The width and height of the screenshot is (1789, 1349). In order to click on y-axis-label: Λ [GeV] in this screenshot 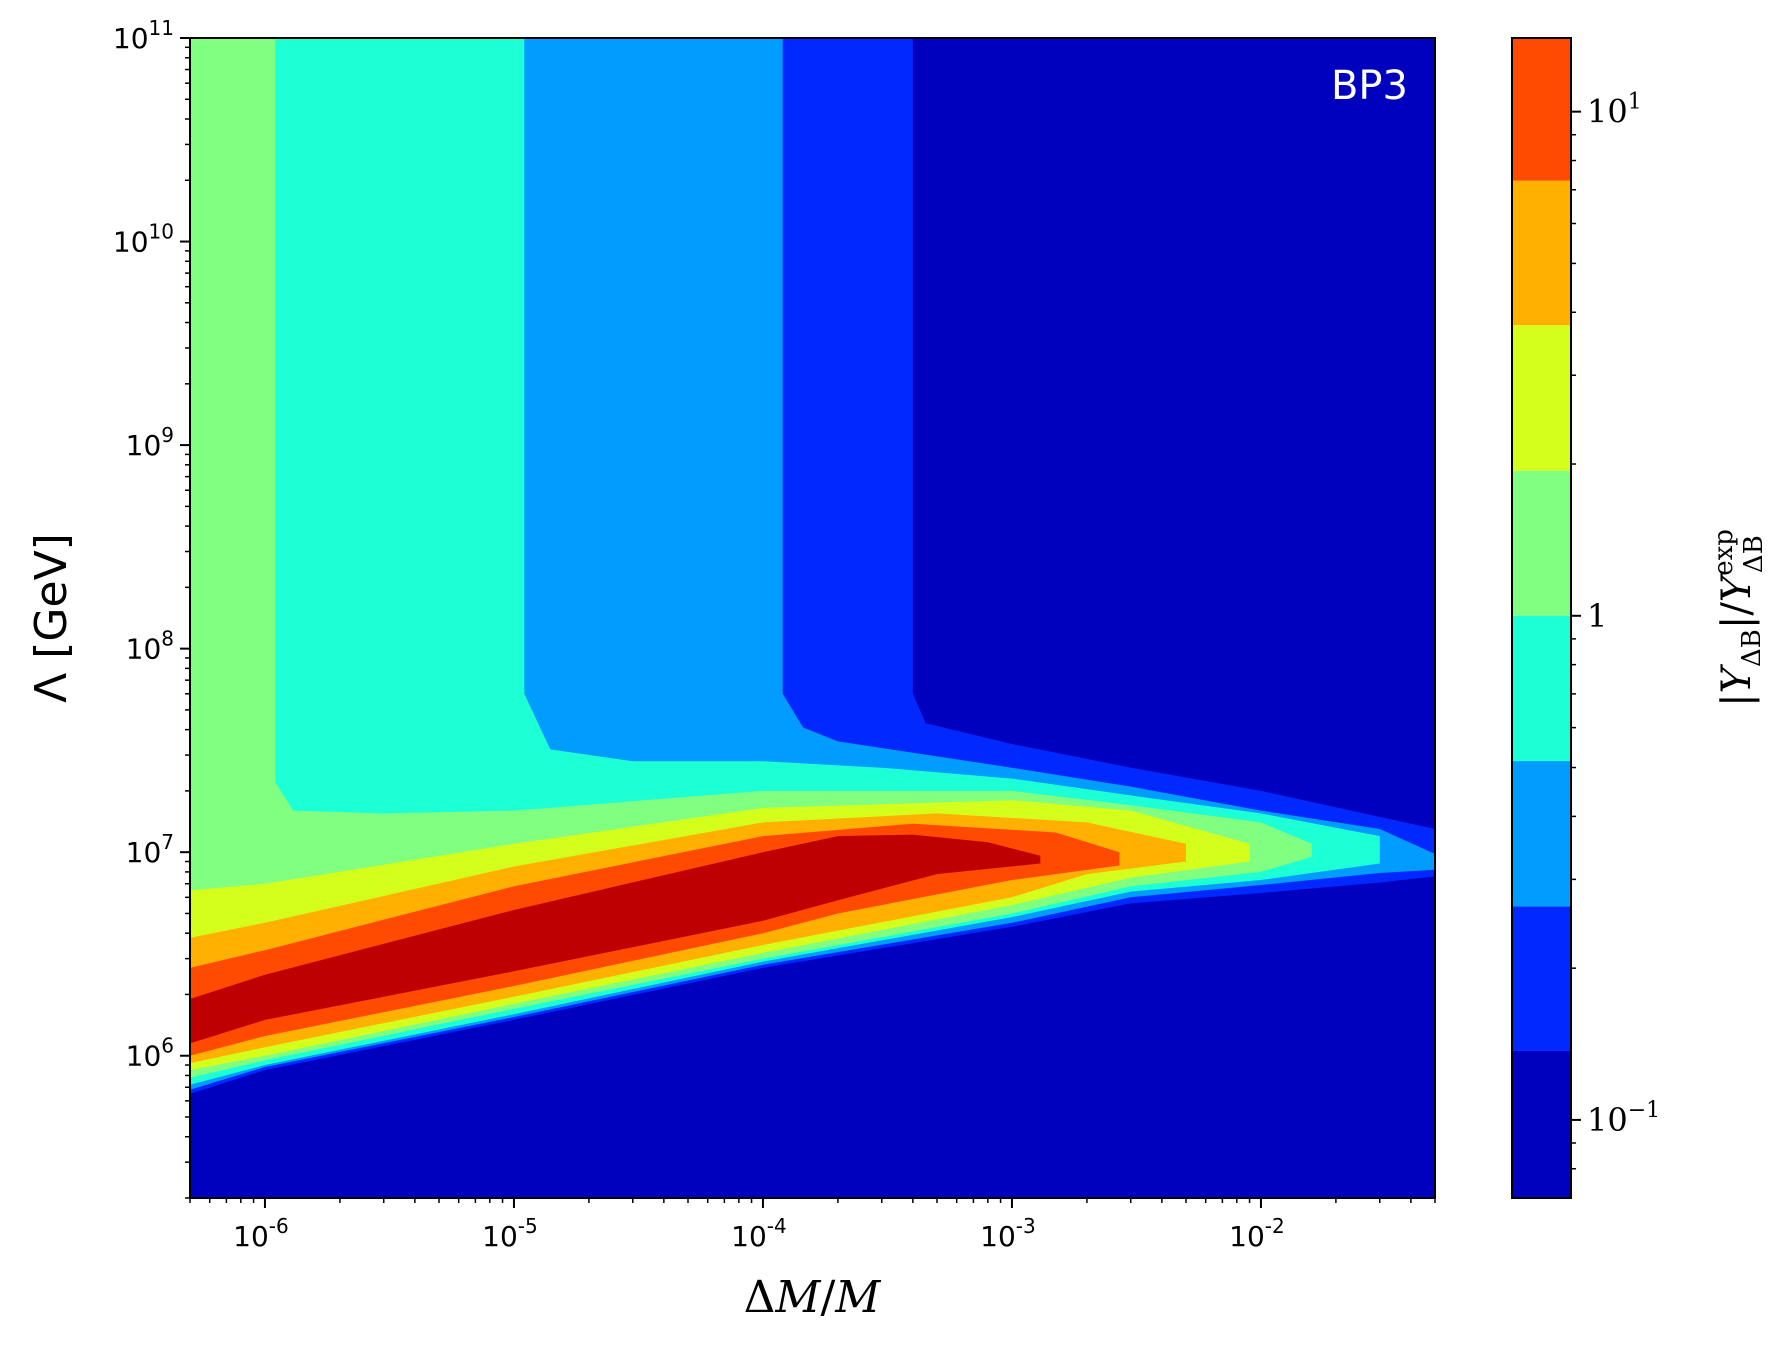, I will do `click(51, 618)`.